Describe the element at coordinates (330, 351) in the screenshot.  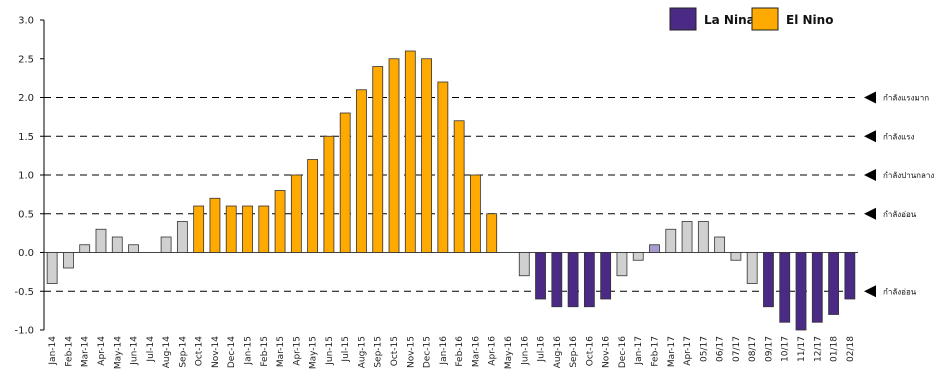
I see `x-tick-label: Jun-15` at that location.